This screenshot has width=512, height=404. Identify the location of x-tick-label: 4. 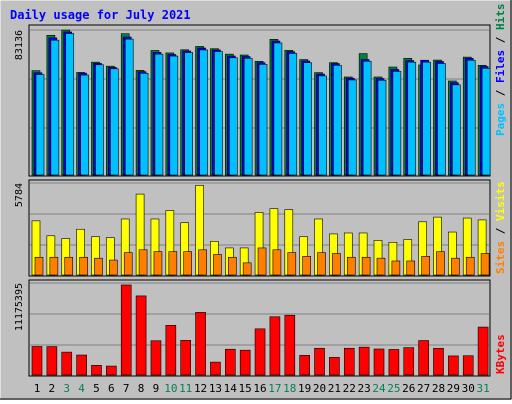
(81, 388).